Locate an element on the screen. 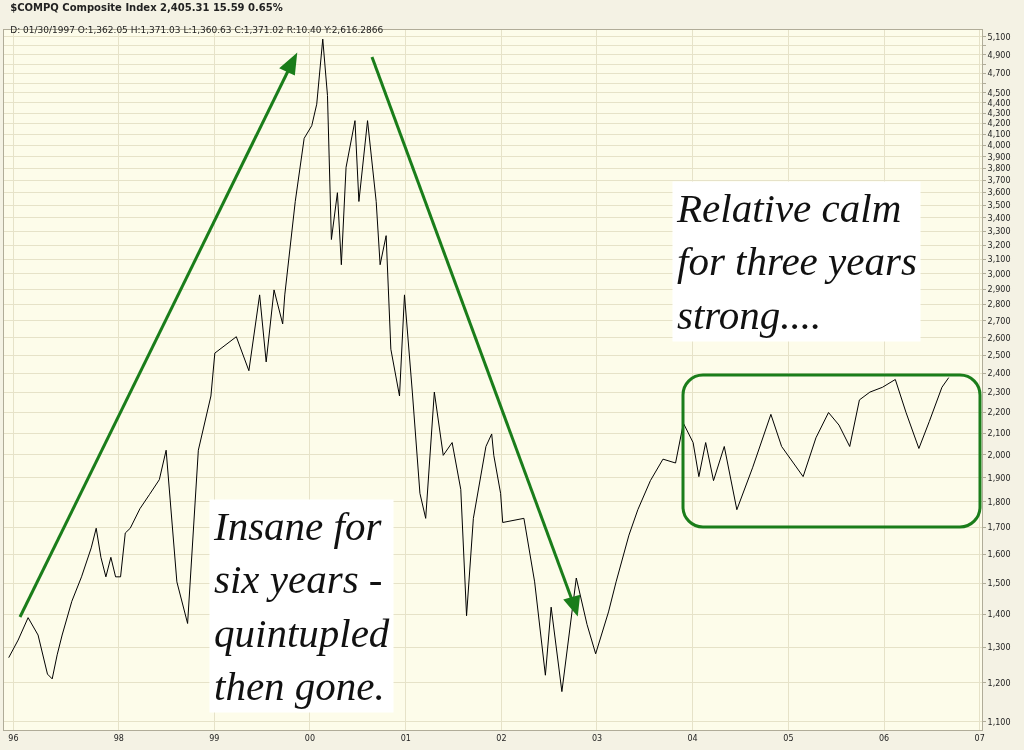  y-tick-label: 2,000 is located at coordinates (999, 455).